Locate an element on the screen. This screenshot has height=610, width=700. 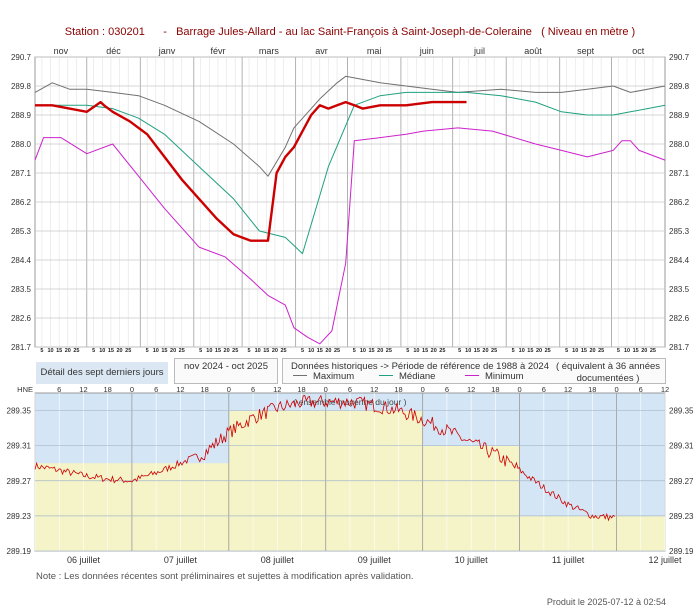
bottom-y-tick-right: 289.19 is located at coordinates (681, 551).